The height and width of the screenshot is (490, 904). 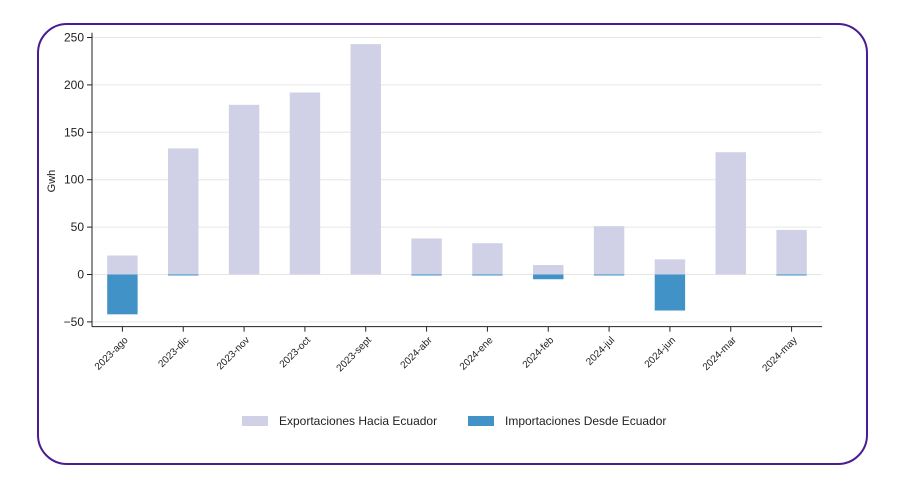 I want to click on y-tick-label: 250, so click(x=74, y=38).